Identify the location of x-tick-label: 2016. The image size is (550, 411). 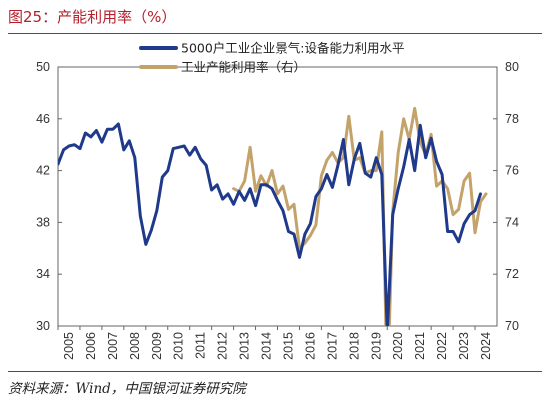
(310, 346).